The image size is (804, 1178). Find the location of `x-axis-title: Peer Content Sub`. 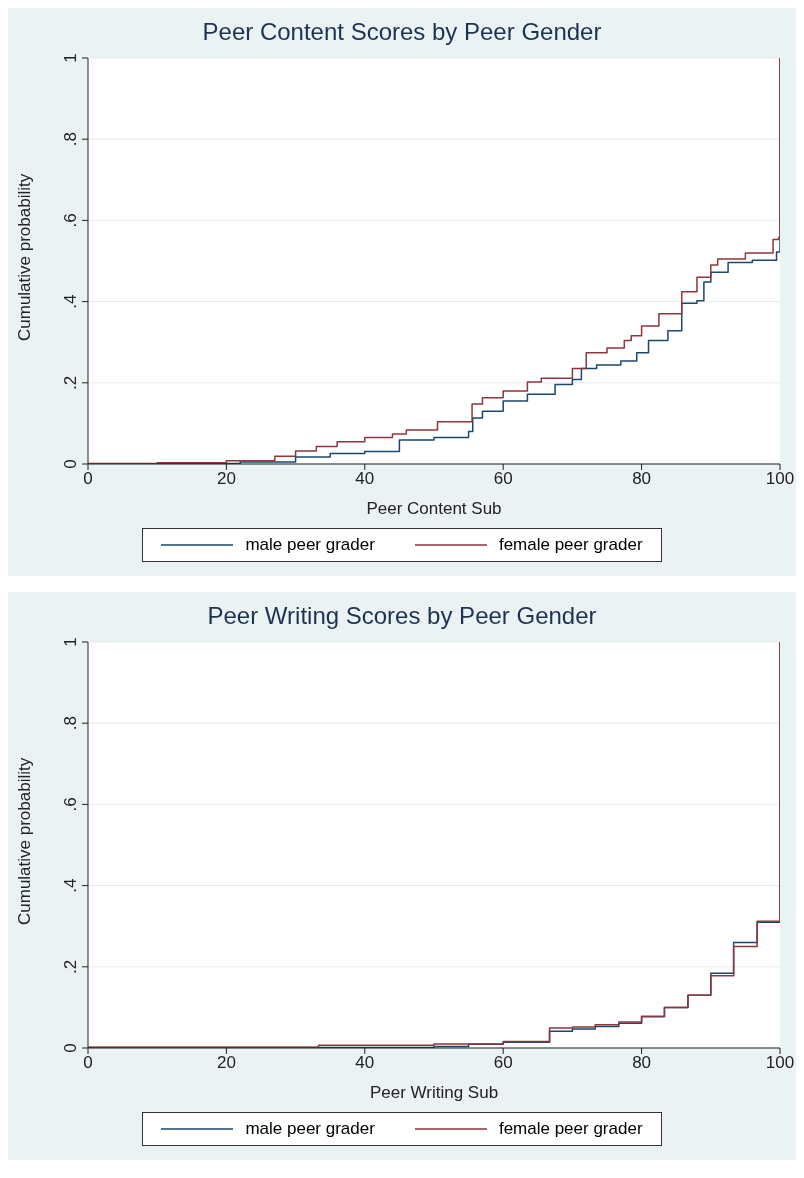

x-axis-title: Peer Content Sub is located at coordinates (434, 508).